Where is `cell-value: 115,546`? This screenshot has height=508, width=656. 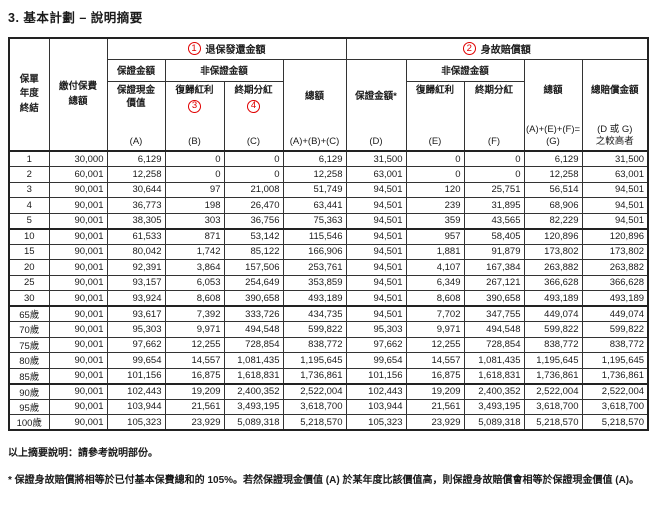 cell-value: 115,546 is located at coordinates (314, 236).